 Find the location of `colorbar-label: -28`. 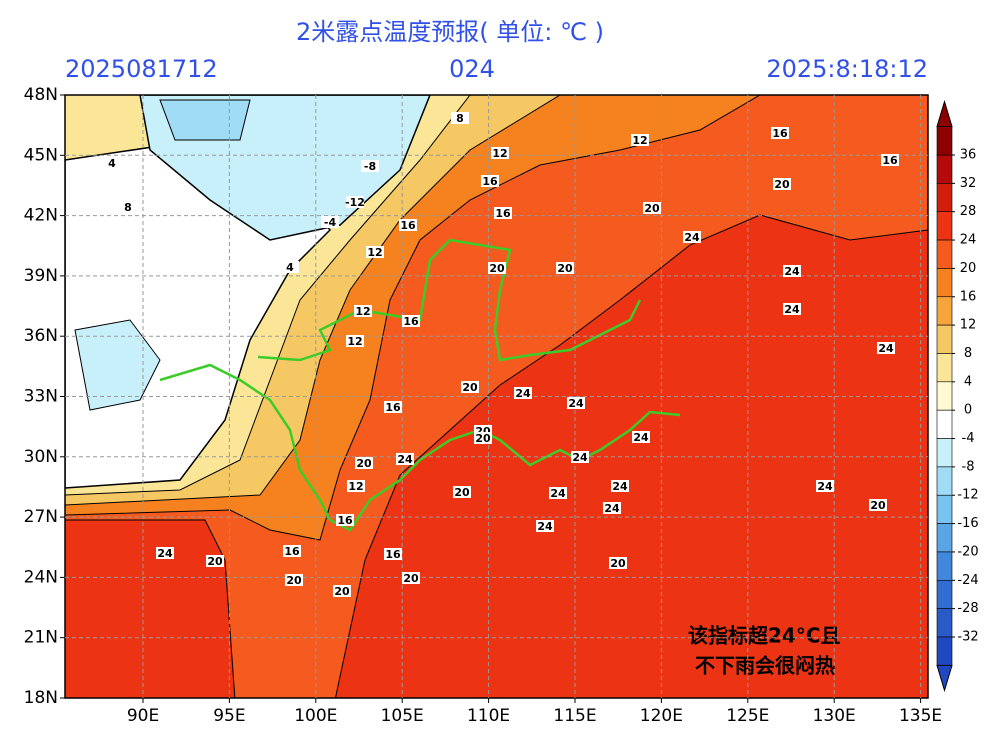

colorbar-label: -28 is located at coordinates (967, 608).